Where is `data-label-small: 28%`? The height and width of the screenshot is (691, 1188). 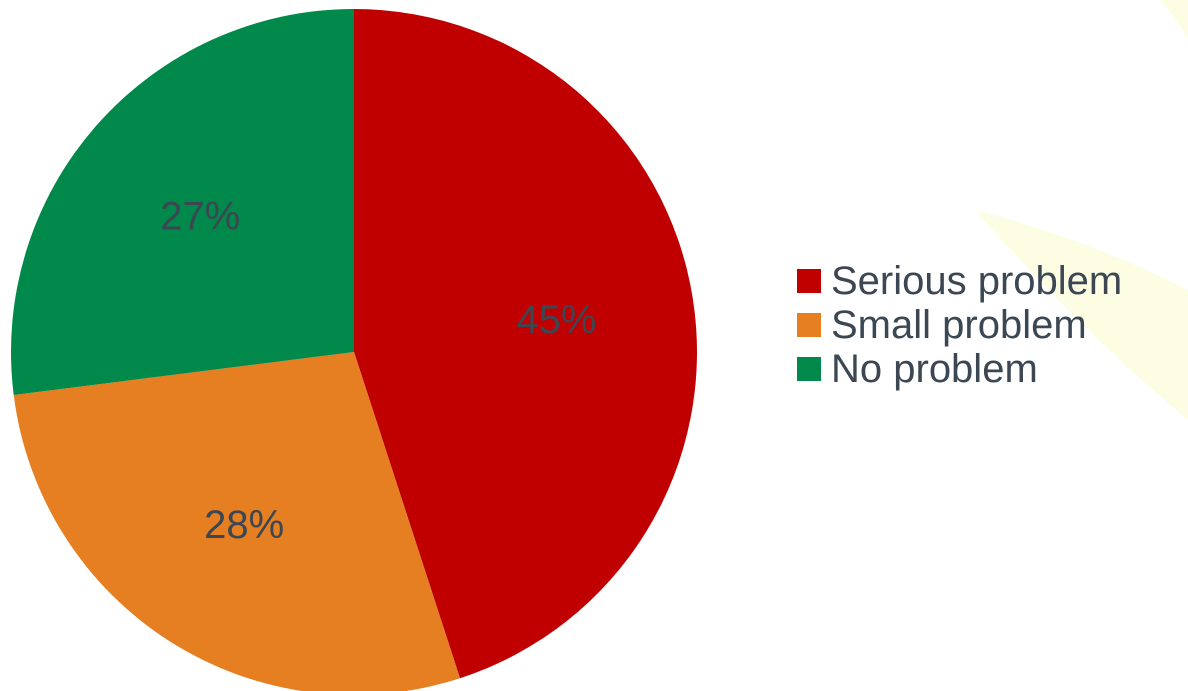 data-label-small: 28% is located at coordinates (244, 525).